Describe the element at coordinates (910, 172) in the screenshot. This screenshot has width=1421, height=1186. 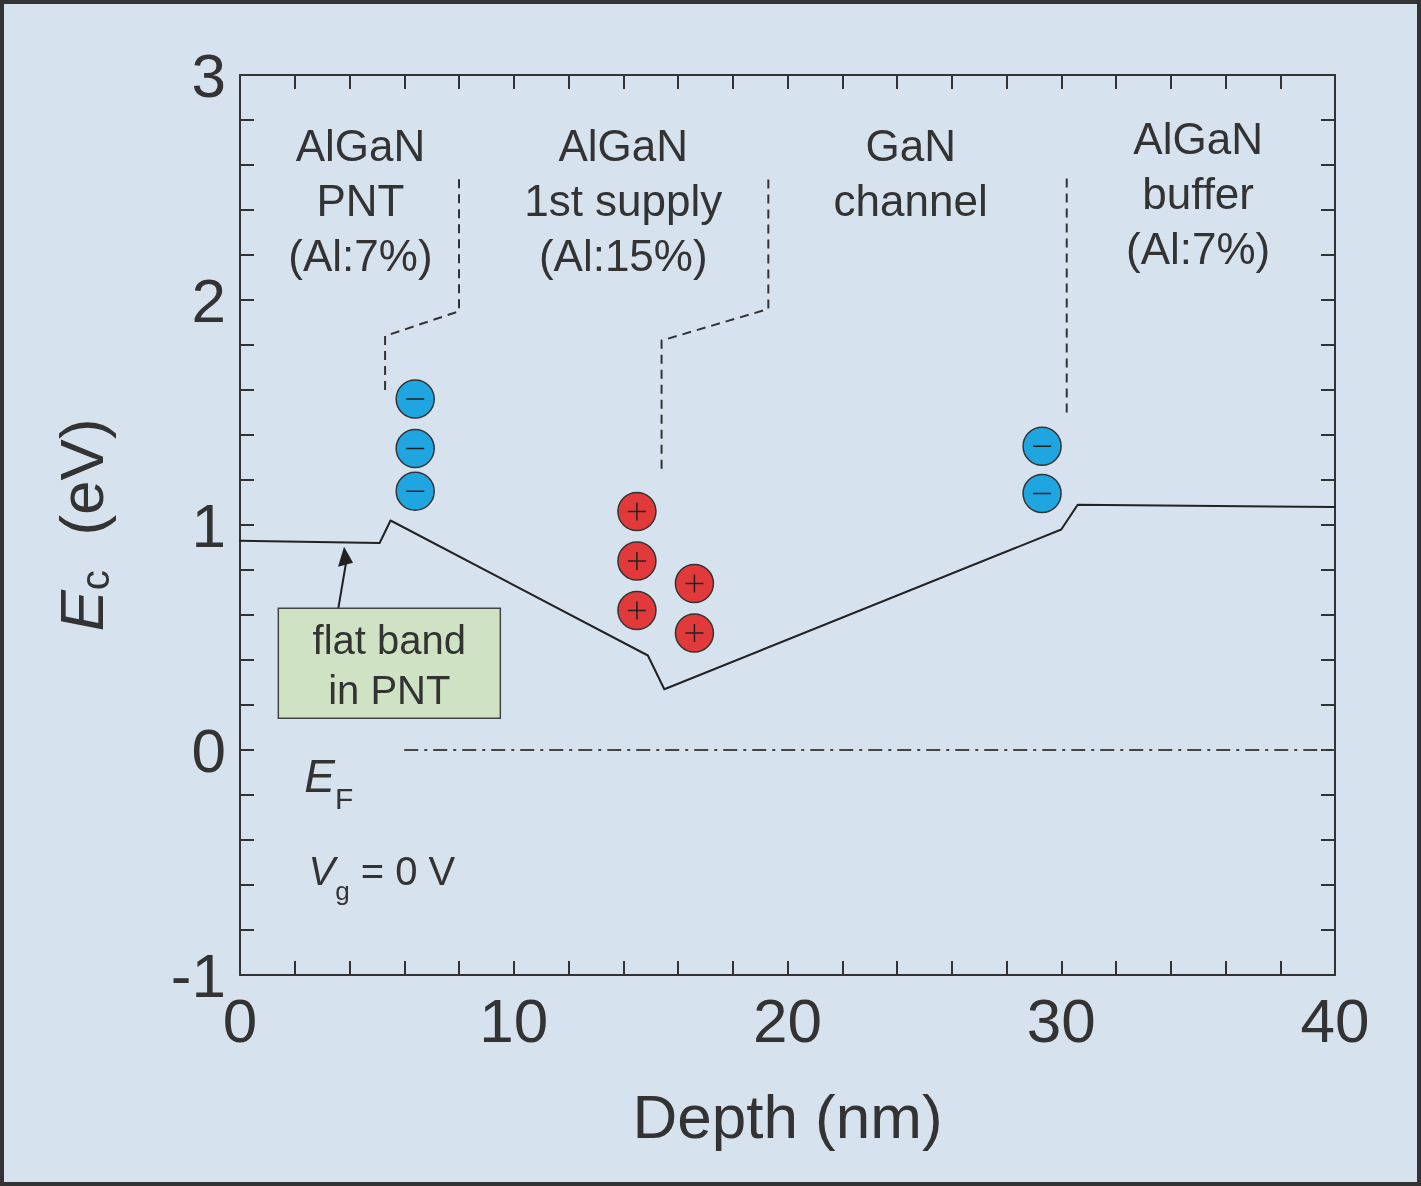
I see `annotation: GaN channel` at that location.